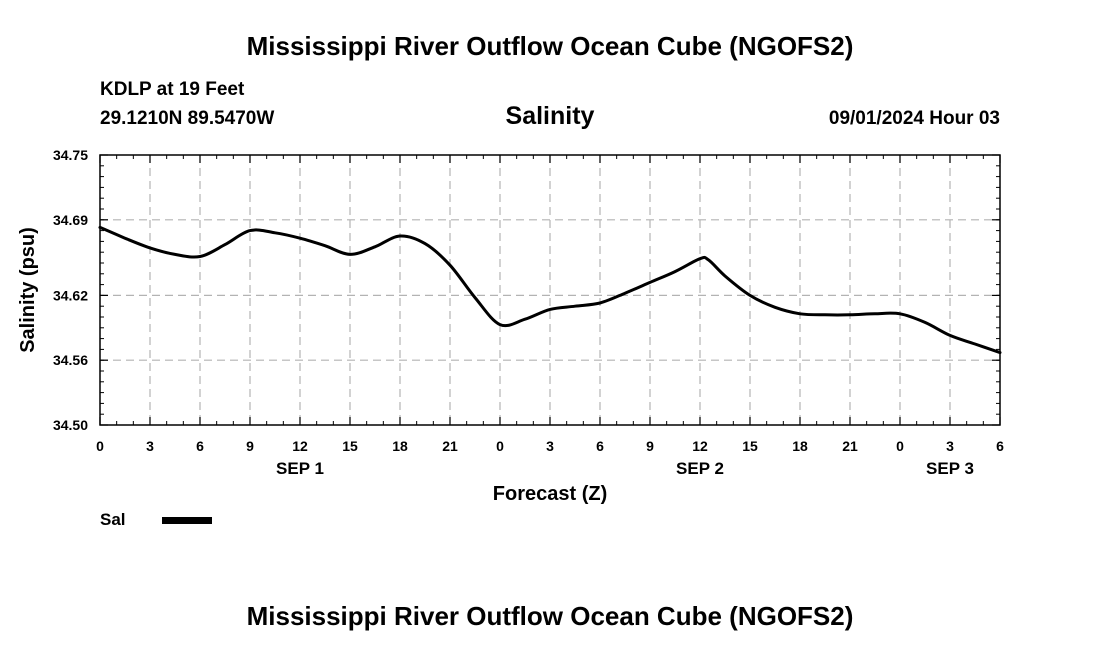  Describe the element at coordinates (70, 295) in the screenshot. I see `y-tick-label: 34.62` at that location.